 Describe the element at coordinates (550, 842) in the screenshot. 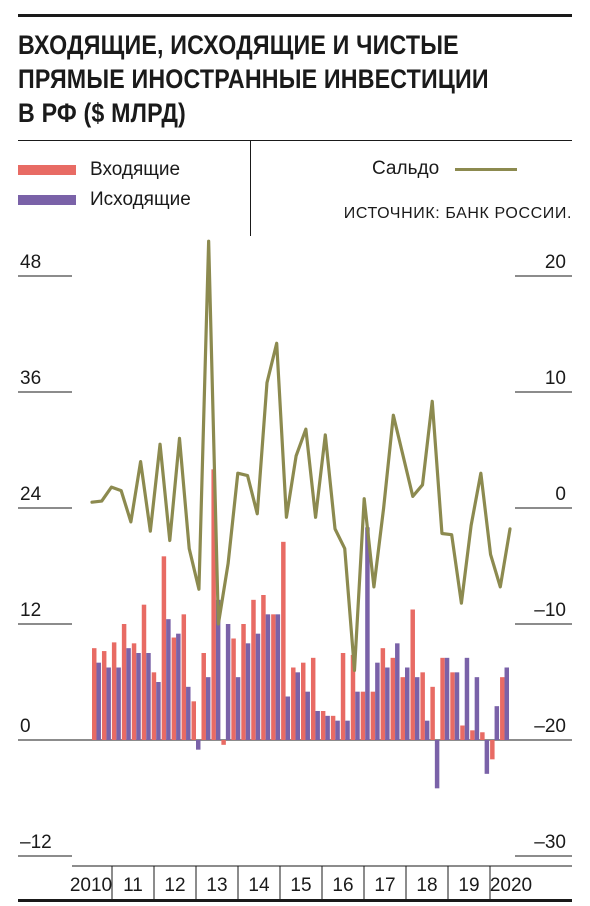

I see `y-right-tick-label: –30` at that location.